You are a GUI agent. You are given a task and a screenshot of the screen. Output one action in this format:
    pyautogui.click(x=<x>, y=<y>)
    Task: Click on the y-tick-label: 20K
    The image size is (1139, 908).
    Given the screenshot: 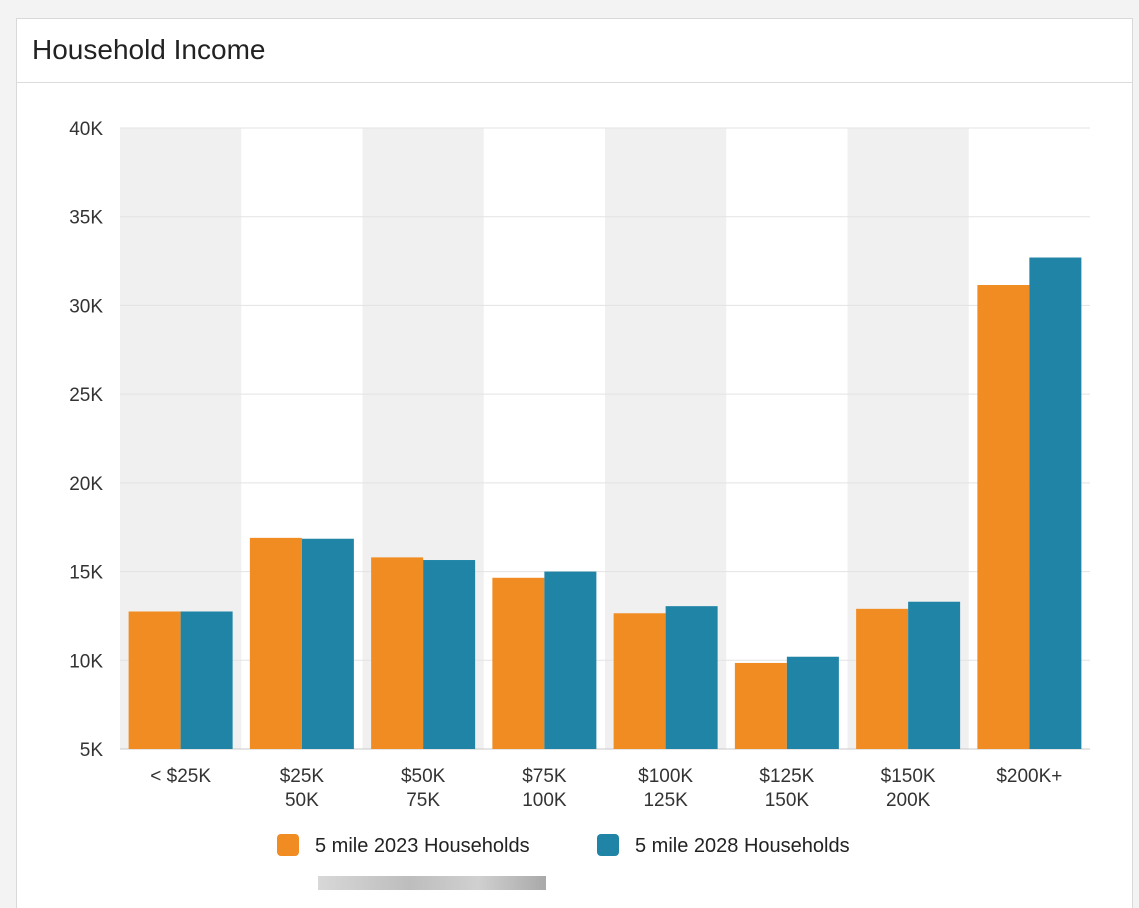 What is the action you would take?
    pyautogui.click(x=86, y=484)
    